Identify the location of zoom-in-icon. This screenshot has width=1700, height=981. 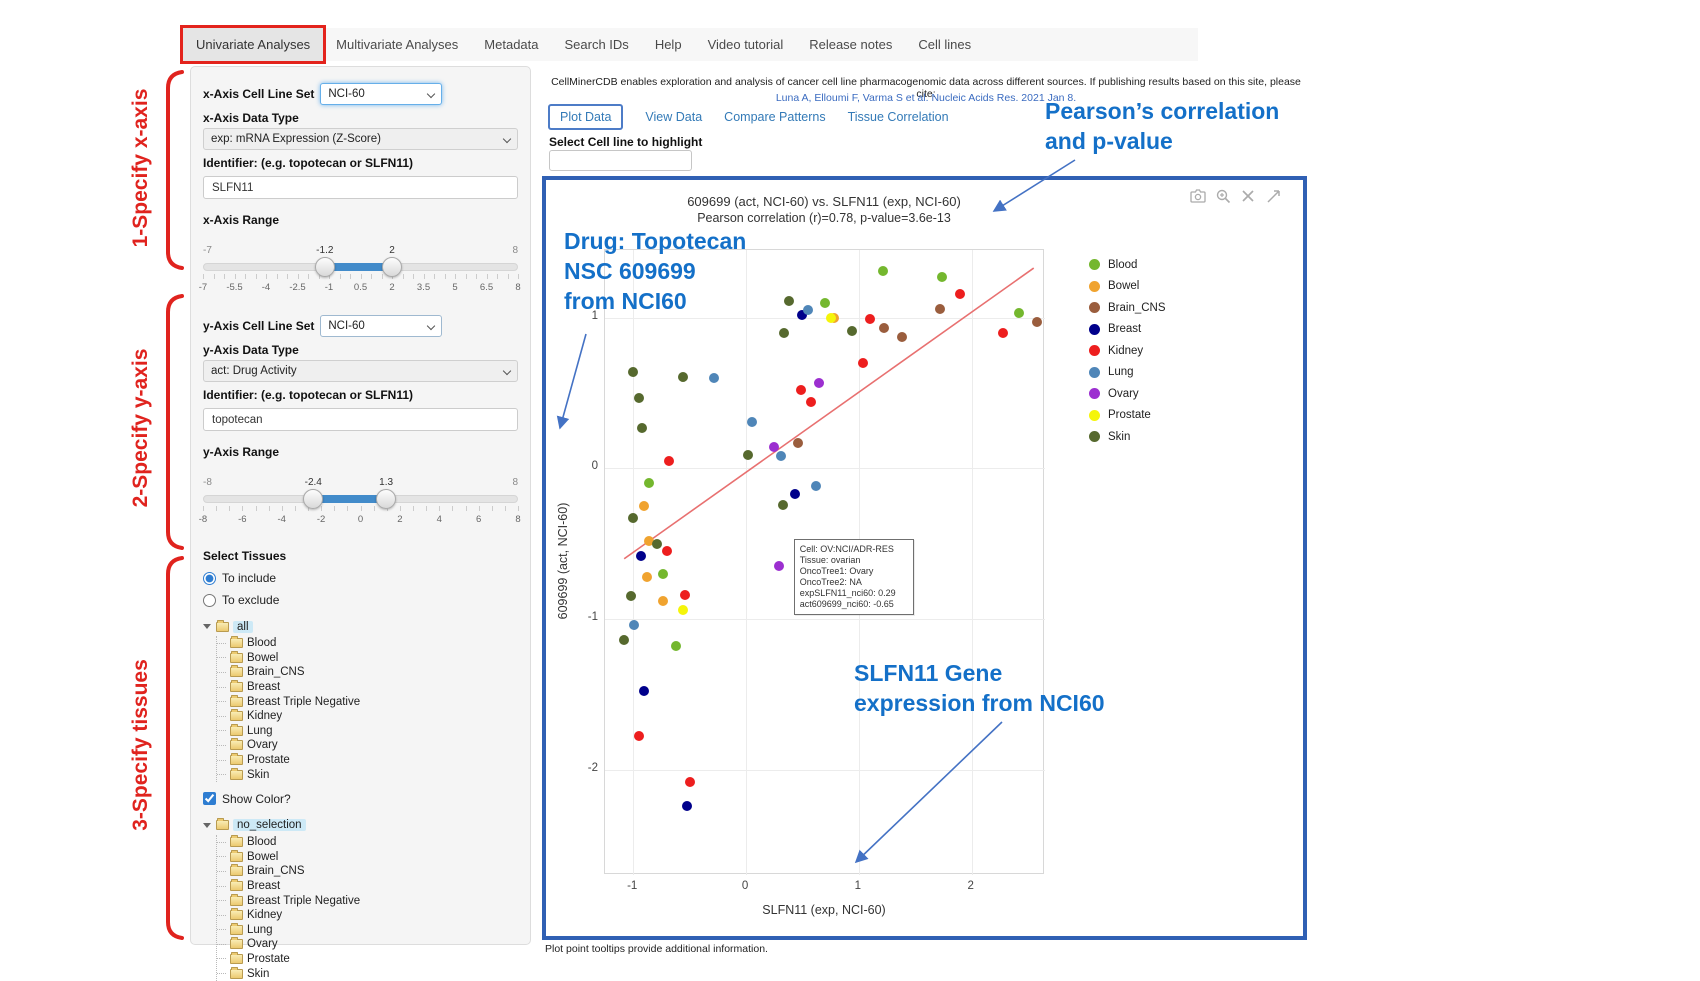
(1223, 196).